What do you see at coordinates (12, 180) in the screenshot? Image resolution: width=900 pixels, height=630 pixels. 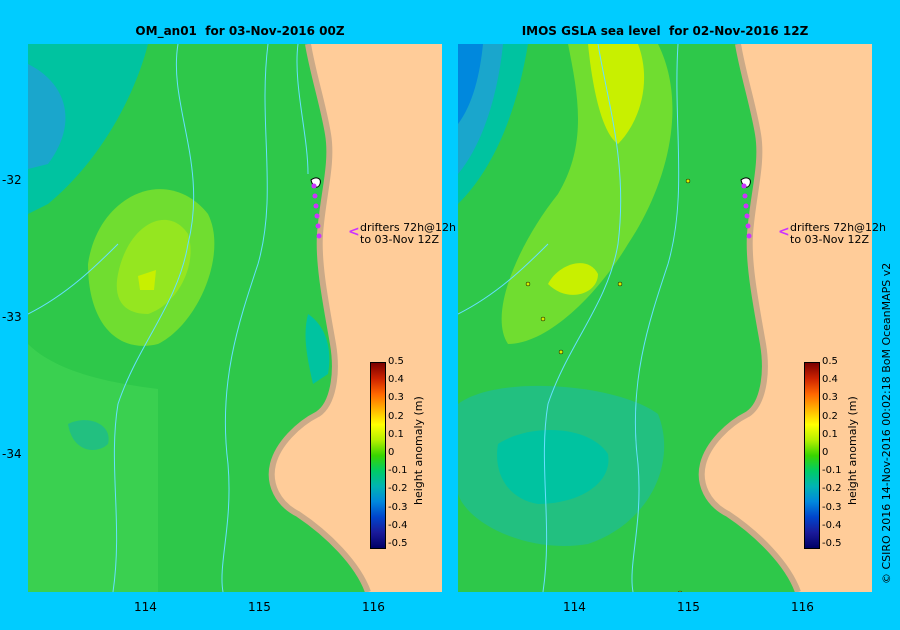 I see `y-tick-label: -32` at bounding box center [12, 180].